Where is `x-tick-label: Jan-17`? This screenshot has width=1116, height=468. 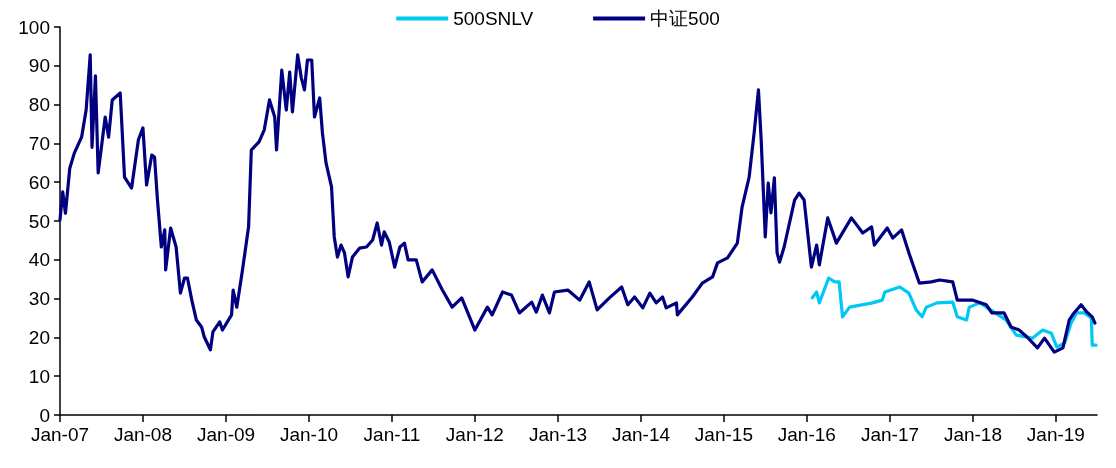
x-tick-label: Jan-17 is located at coordinates (890, 434).